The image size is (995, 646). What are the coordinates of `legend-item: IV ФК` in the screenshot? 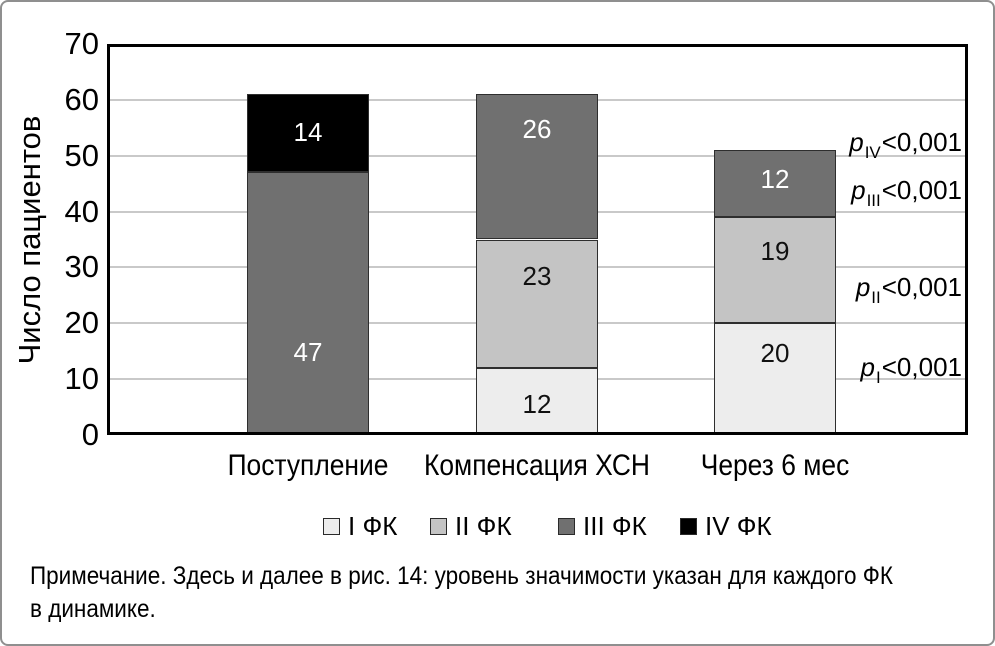 It's located at (726, 526).